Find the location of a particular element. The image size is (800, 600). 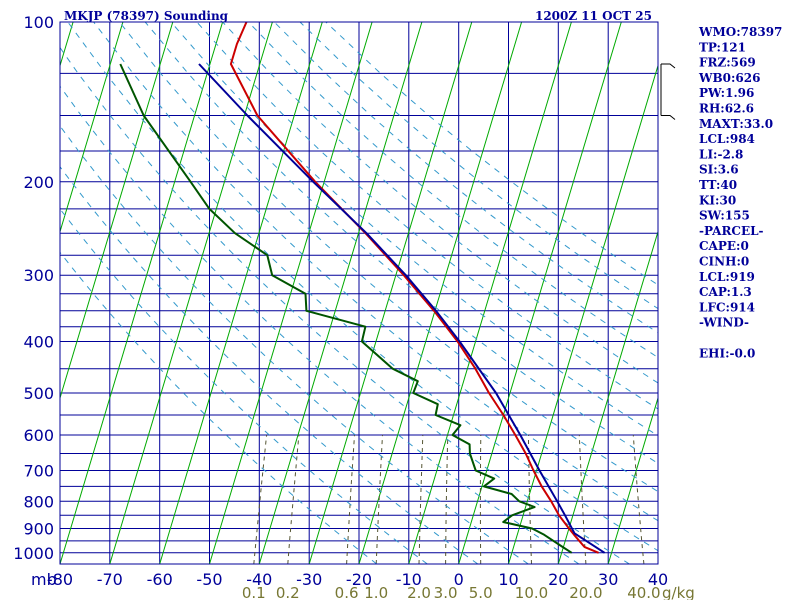

pressure-tick-label: 900 is located at coordinates (38, 529).